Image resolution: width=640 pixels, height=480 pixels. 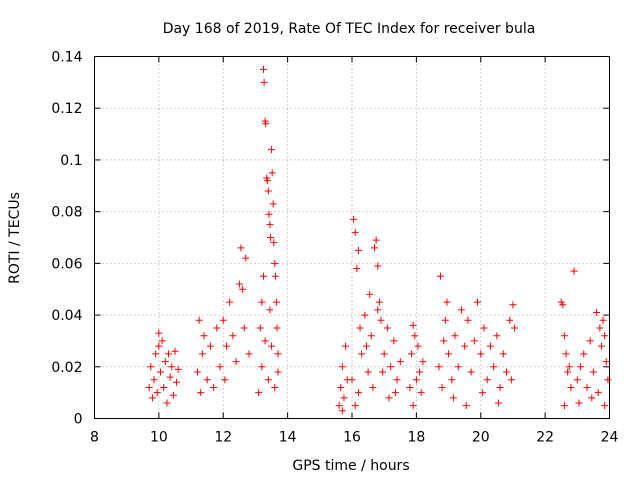 What do you see at coordinates (78, 420) in the screenshot?
I see `y-tick-label: 0` at bounding box center [78, 420].